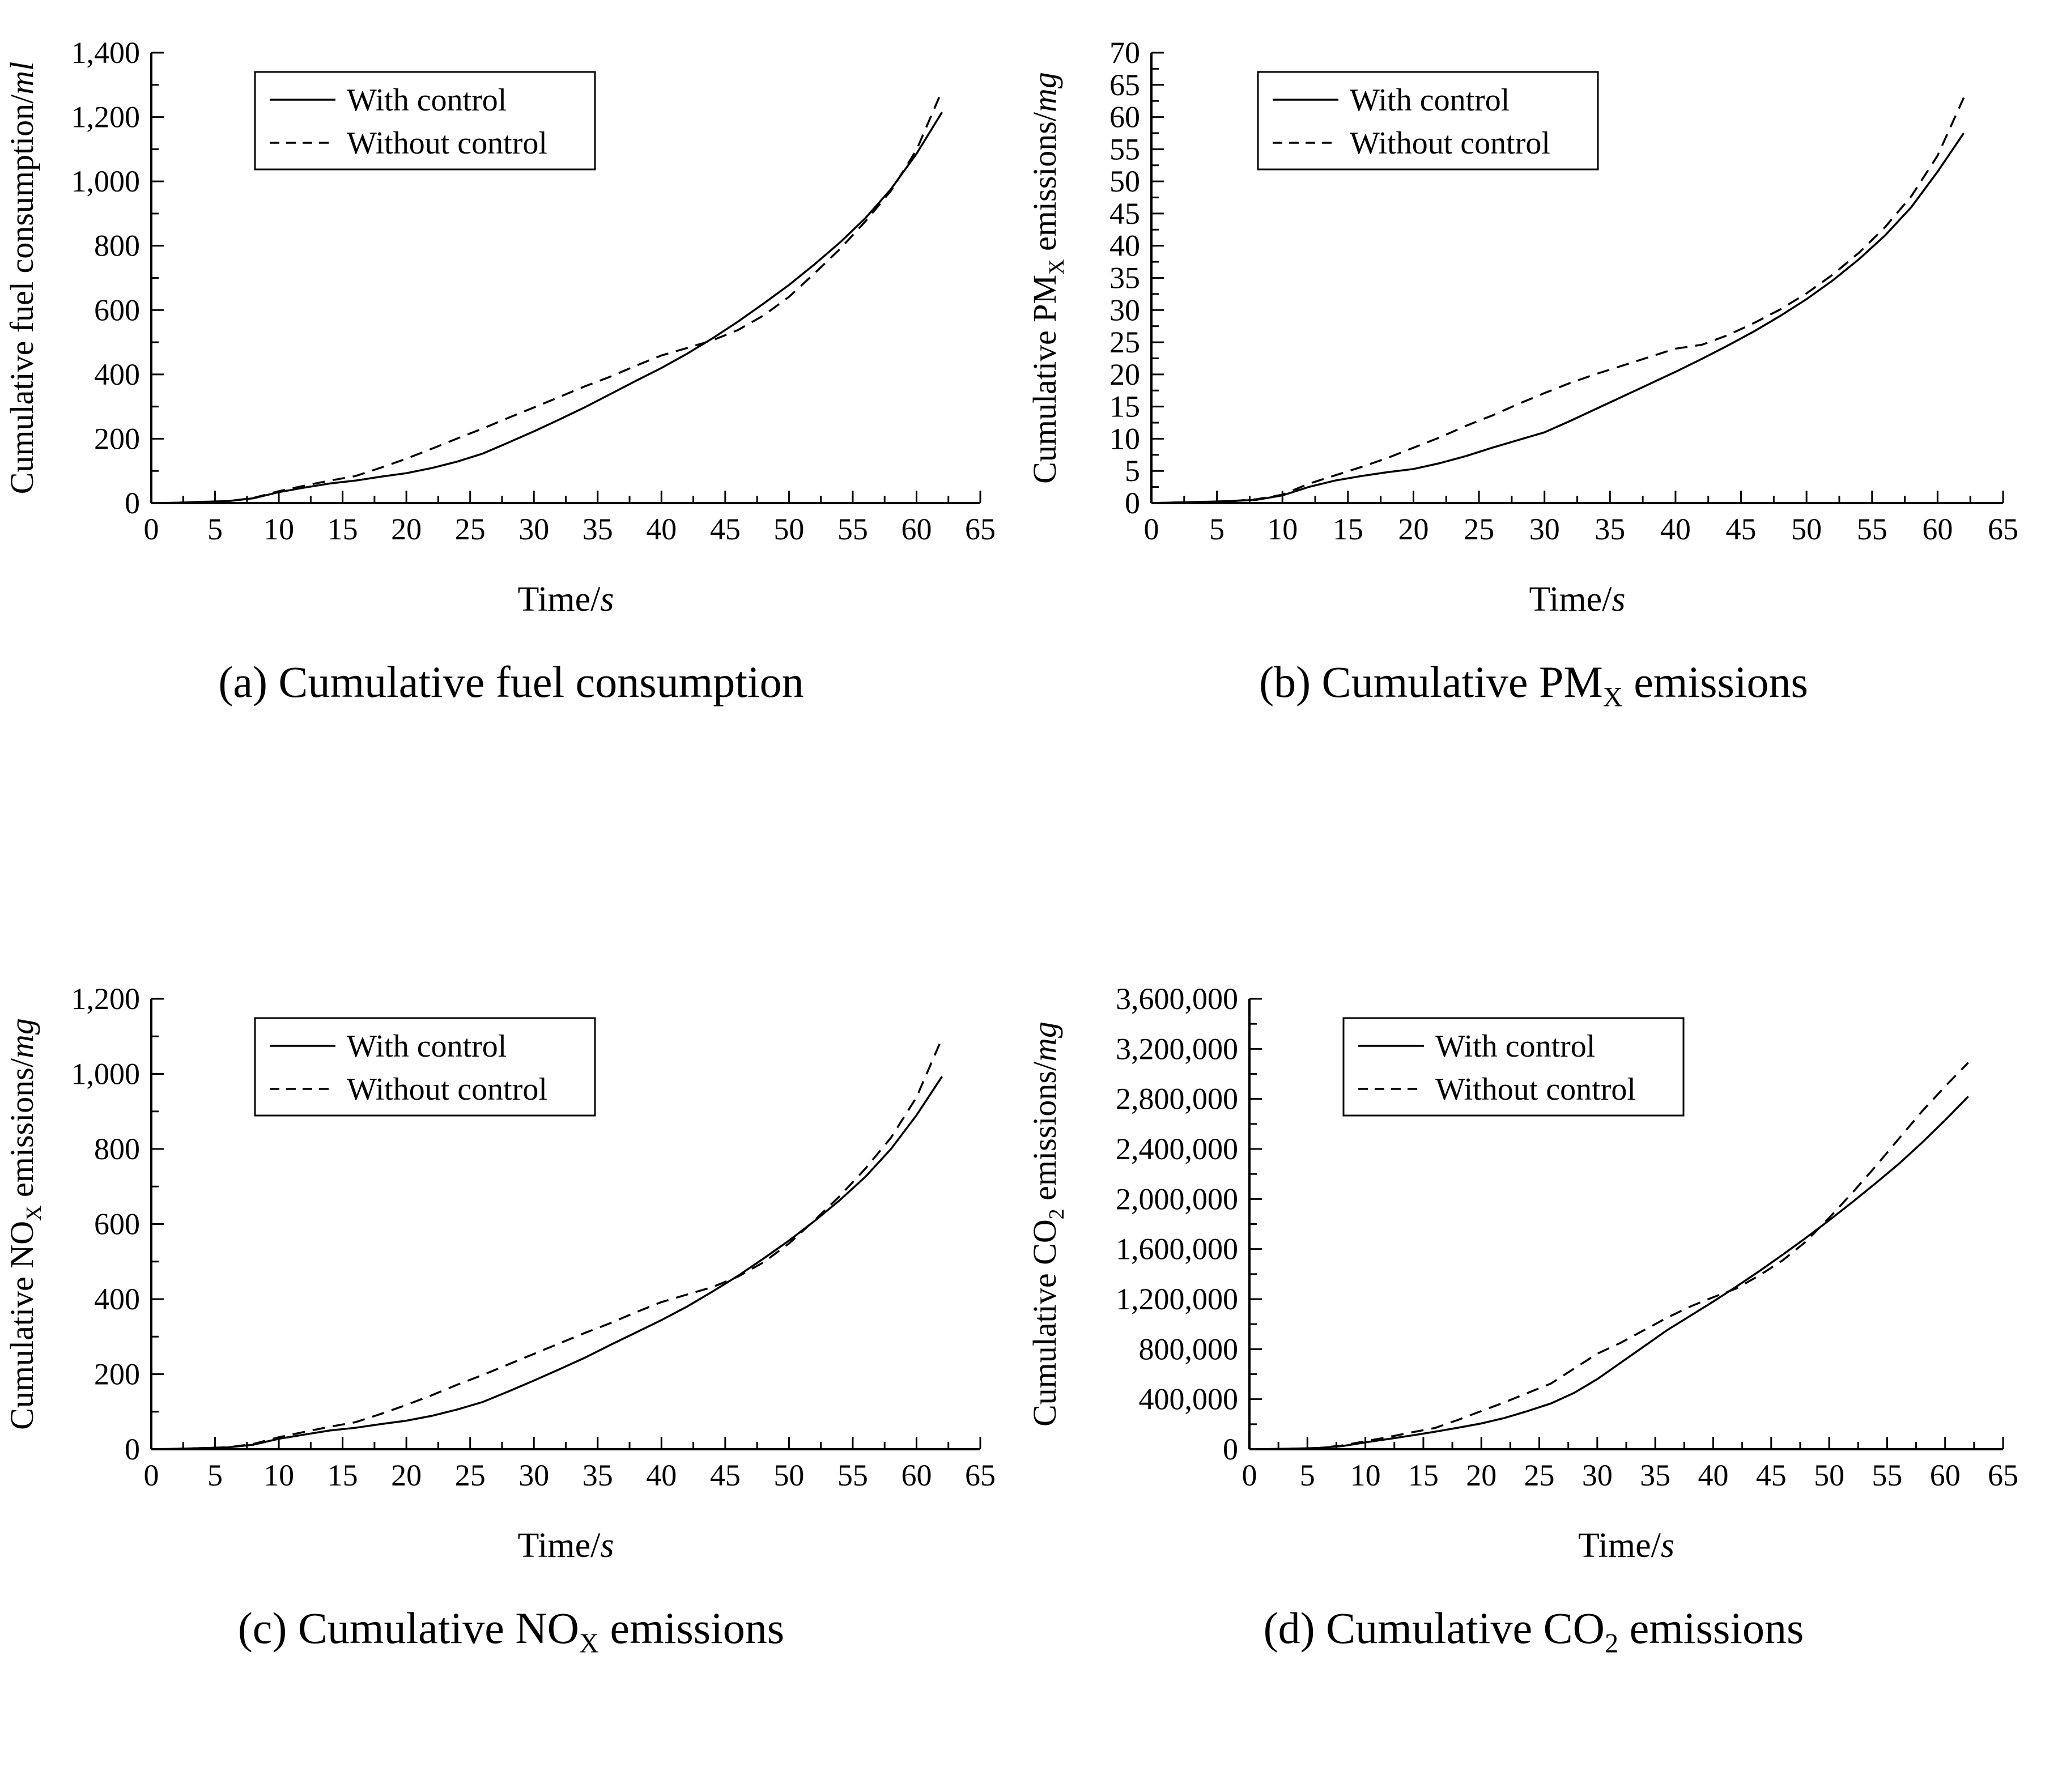 This screenshot has height=1792, width=2045. I want to click on caption-c-sub: X, so click(589, 1643).